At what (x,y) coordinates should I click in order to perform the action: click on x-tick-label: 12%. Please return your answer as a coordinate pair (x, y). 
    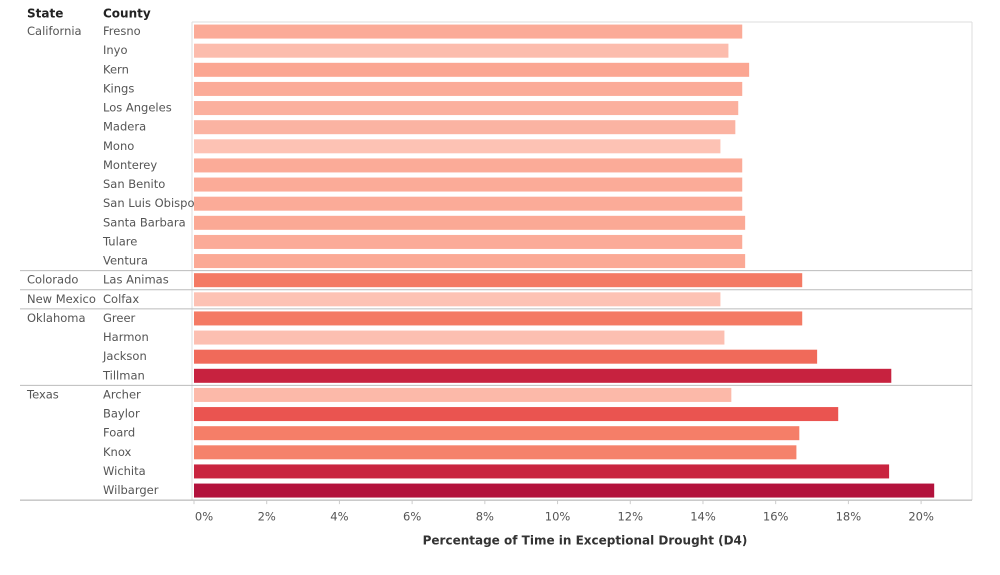
    Looking at the image, I should click on (630, 517).